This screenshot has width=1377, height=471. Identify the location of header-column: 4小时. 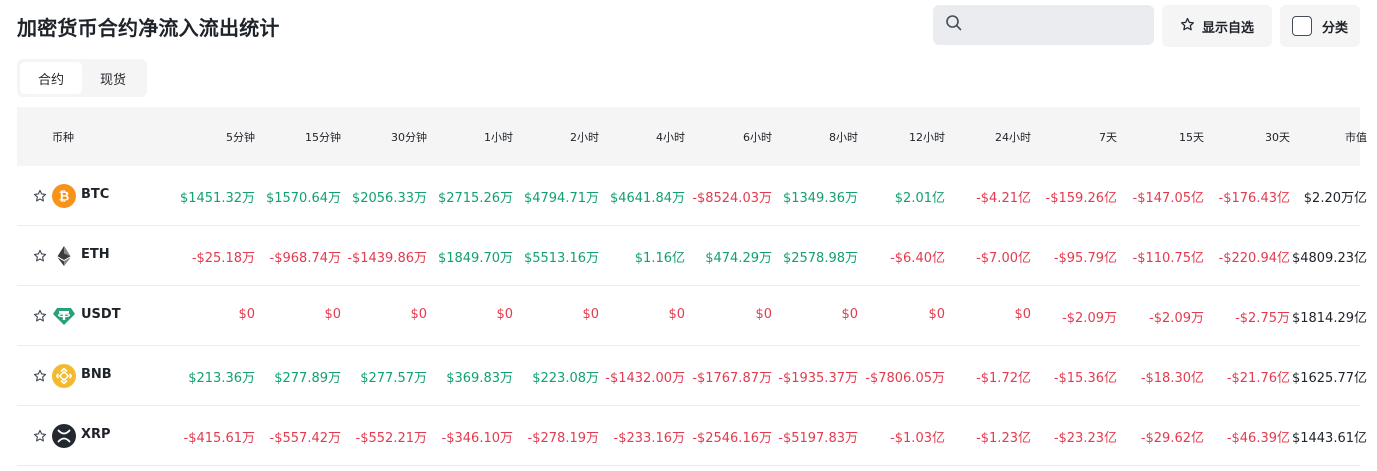
(670, 137).